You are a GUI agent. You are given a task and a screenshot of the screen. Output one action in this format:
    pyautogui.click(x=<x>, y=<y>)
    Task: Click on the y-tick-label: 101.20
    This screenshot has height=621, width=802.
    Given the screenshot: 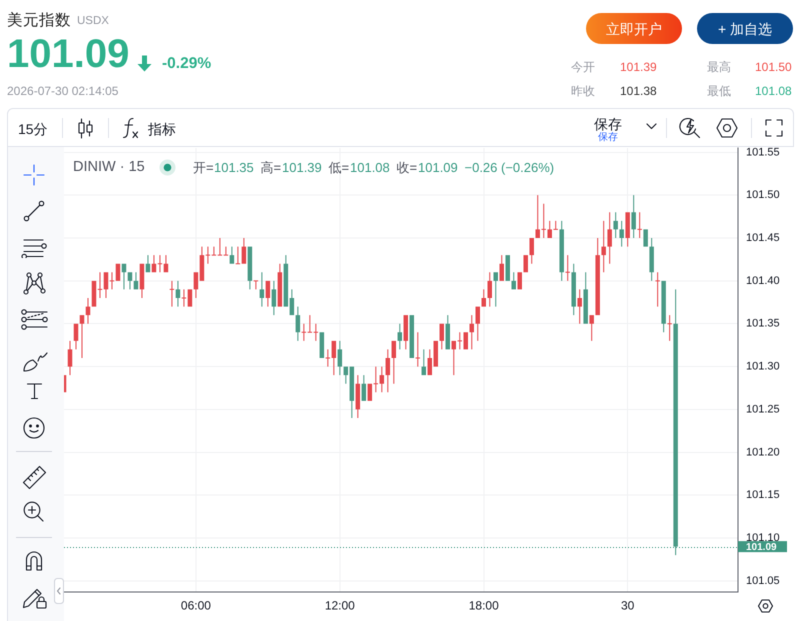 What is the action you would take?
    pyautogui.click(x=763, y=452)
    